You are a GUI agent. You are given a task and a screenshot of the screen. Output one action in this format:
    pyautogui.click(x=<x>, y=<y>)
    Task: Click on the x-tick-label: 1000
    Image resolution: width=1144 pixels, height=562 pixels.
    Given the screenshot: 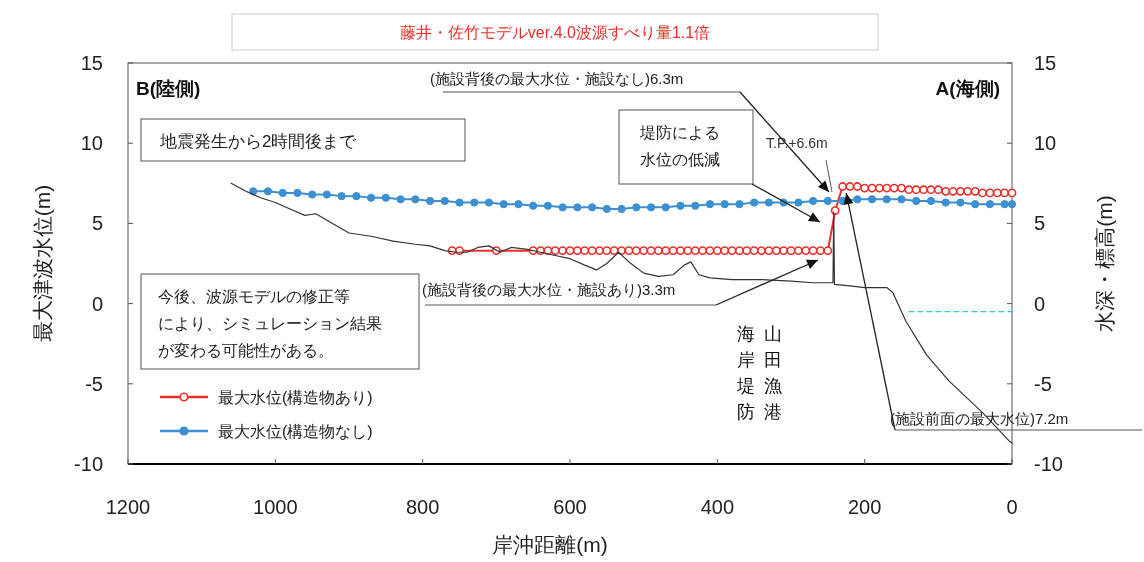 What is the action you would take?
    pyautogui.click(x=275, y=507)
    